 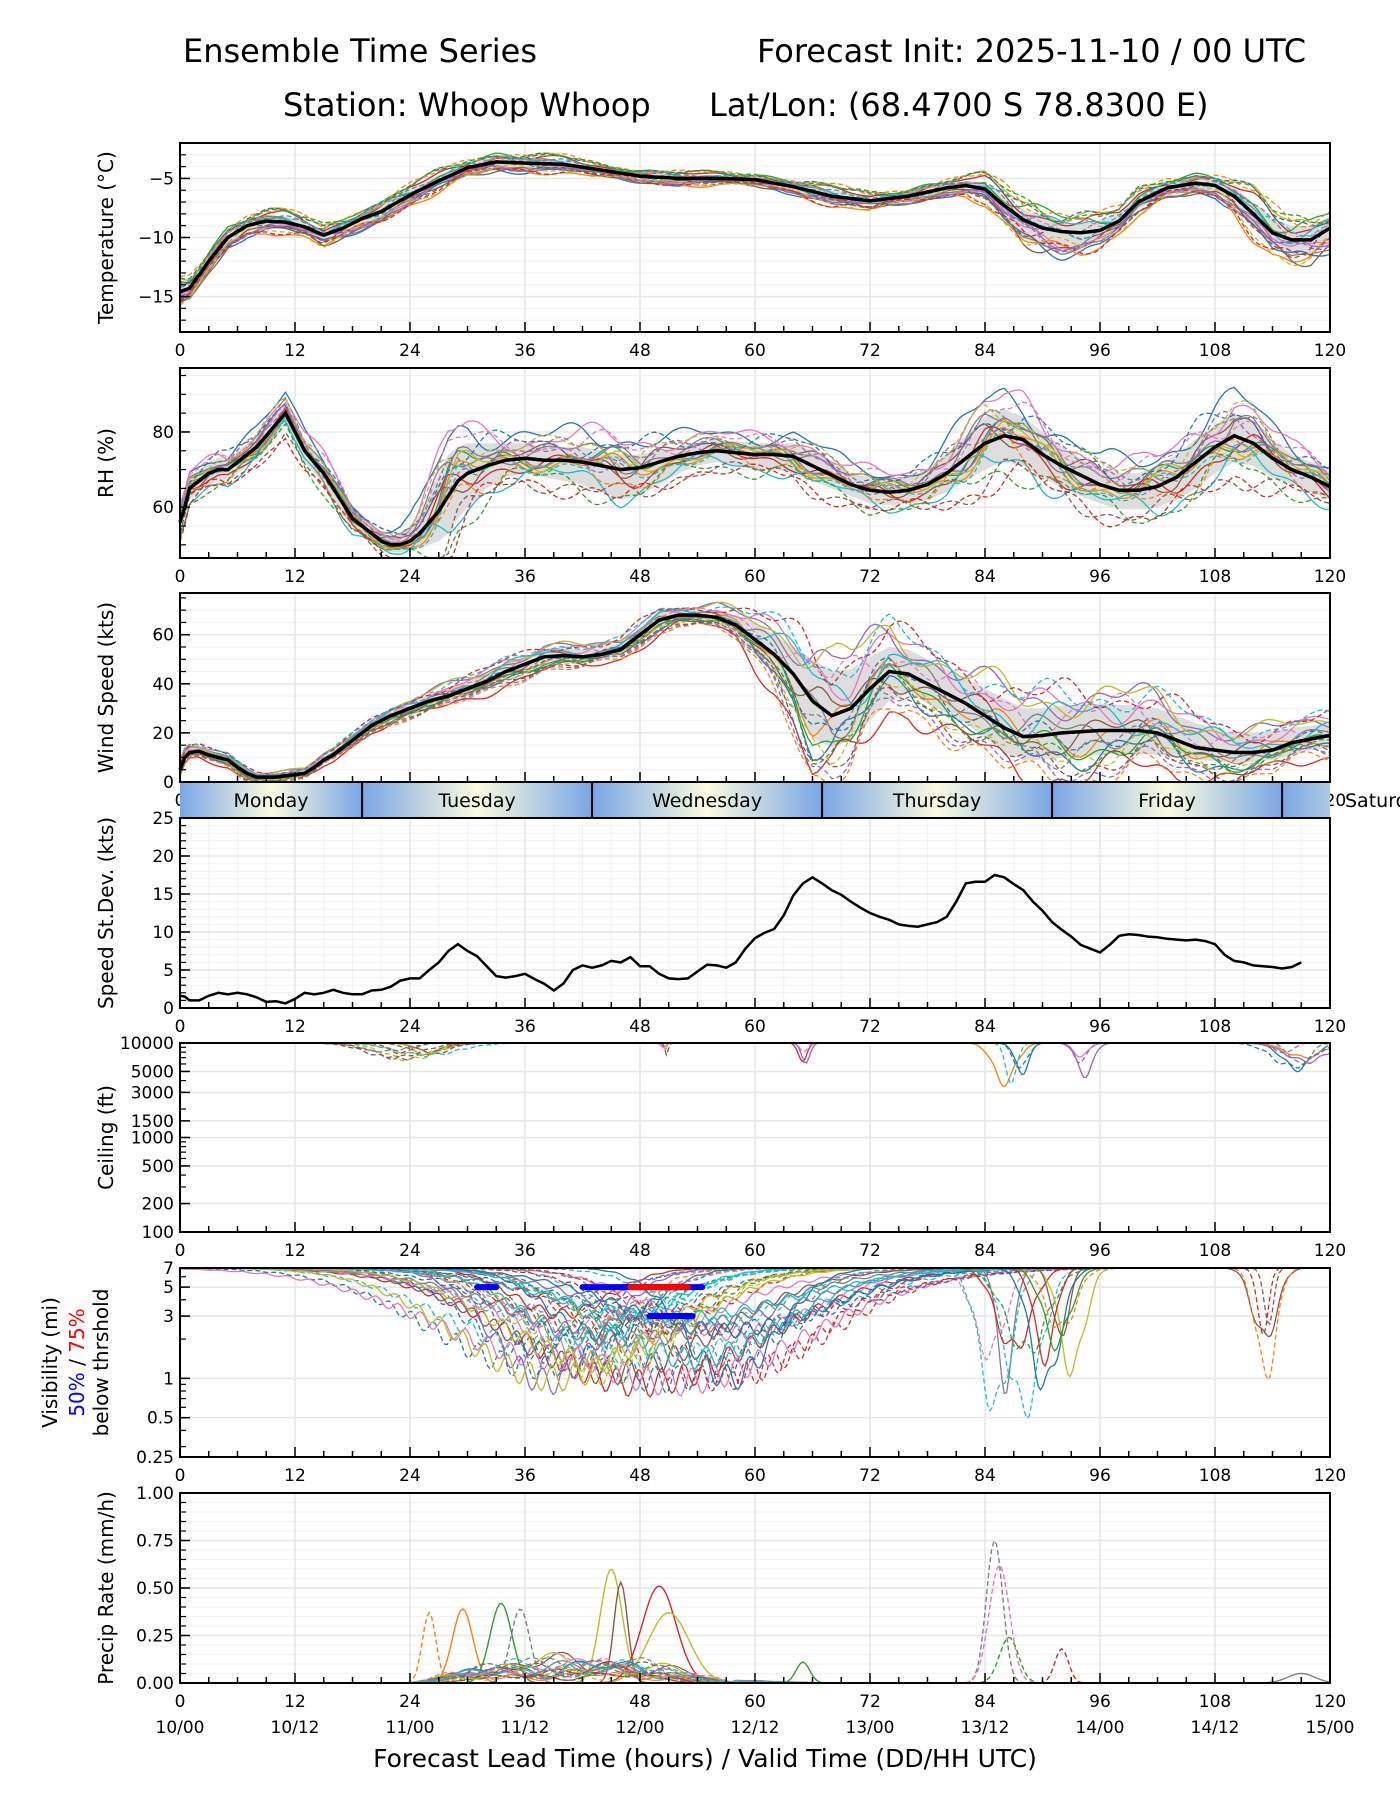 I want to click on valid-time-label: 11/00, so click(x=410, y=1728).